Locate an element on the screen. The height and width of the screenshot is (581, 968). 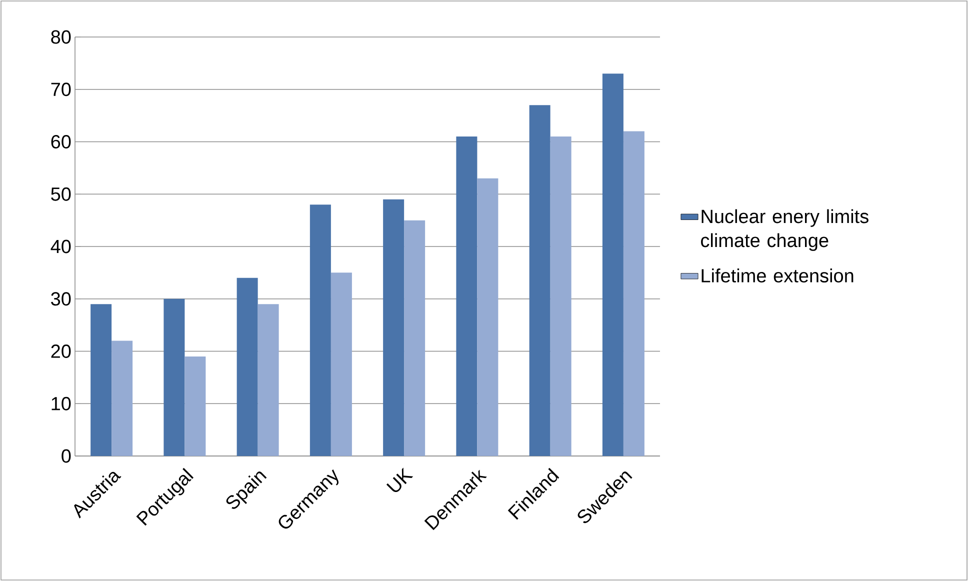
y-tick-label: 30 is located at coordinates (61, 299).